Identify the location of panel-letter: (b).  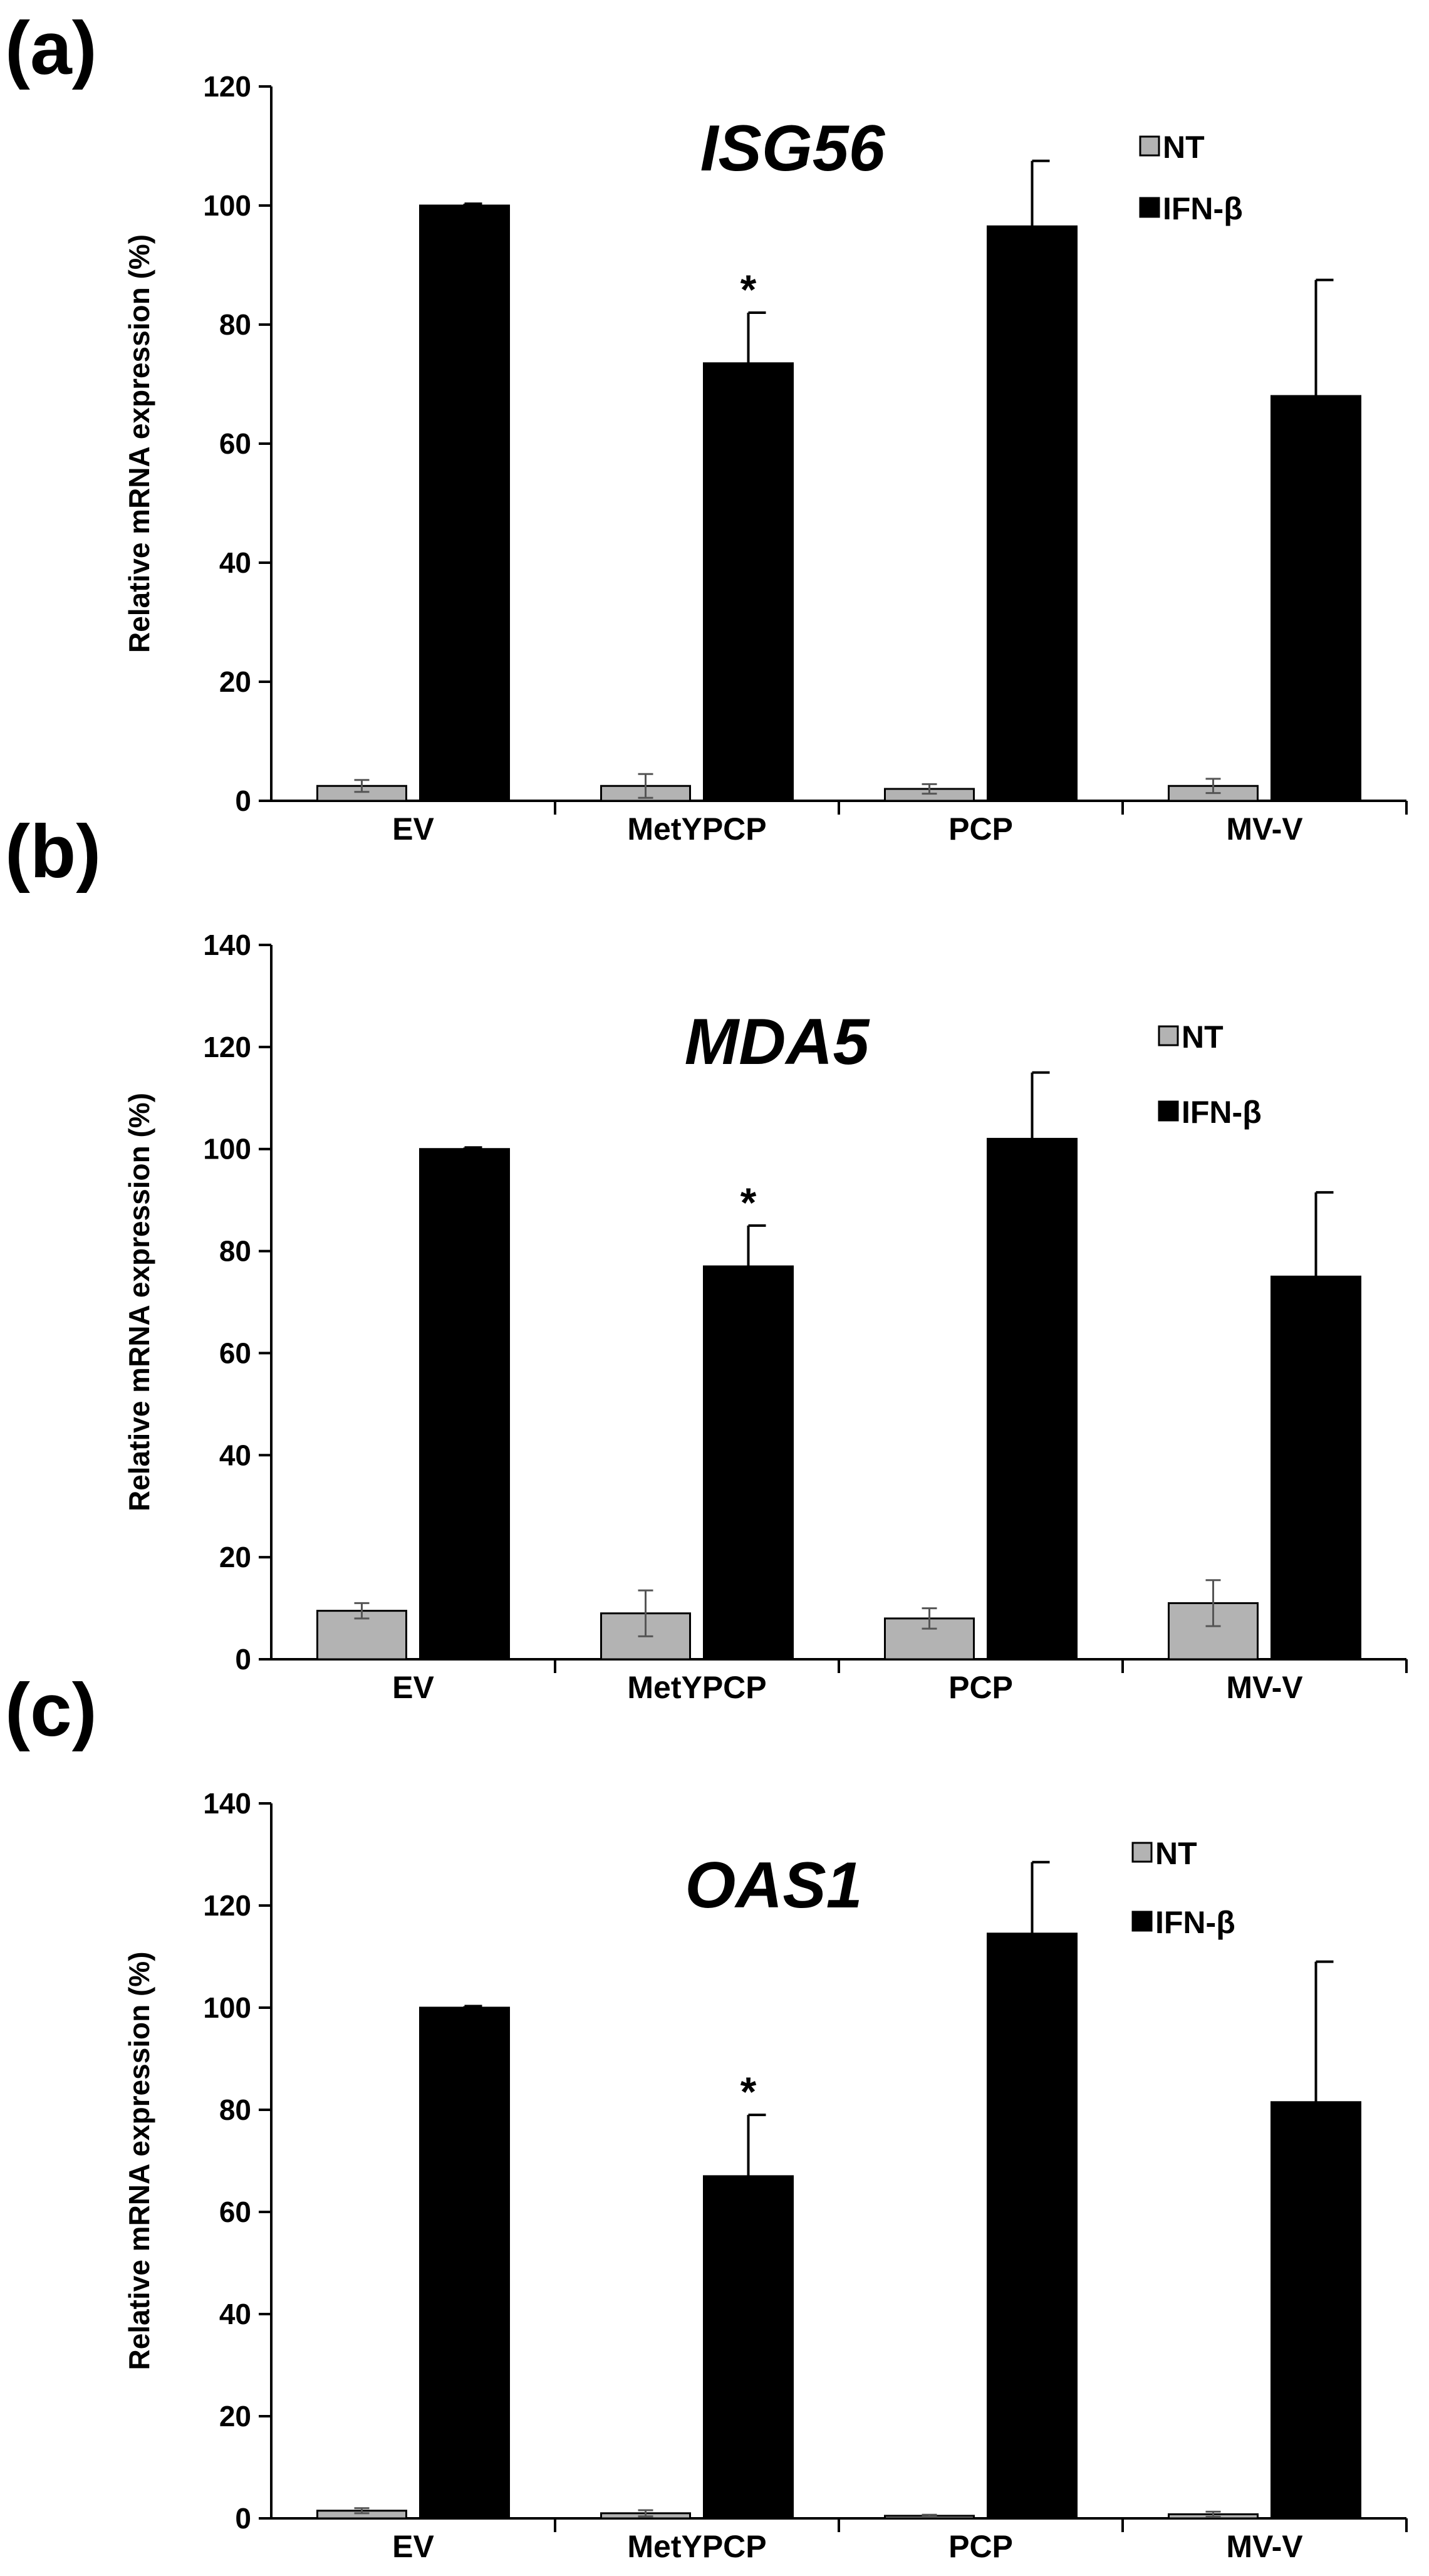
(53, 852).